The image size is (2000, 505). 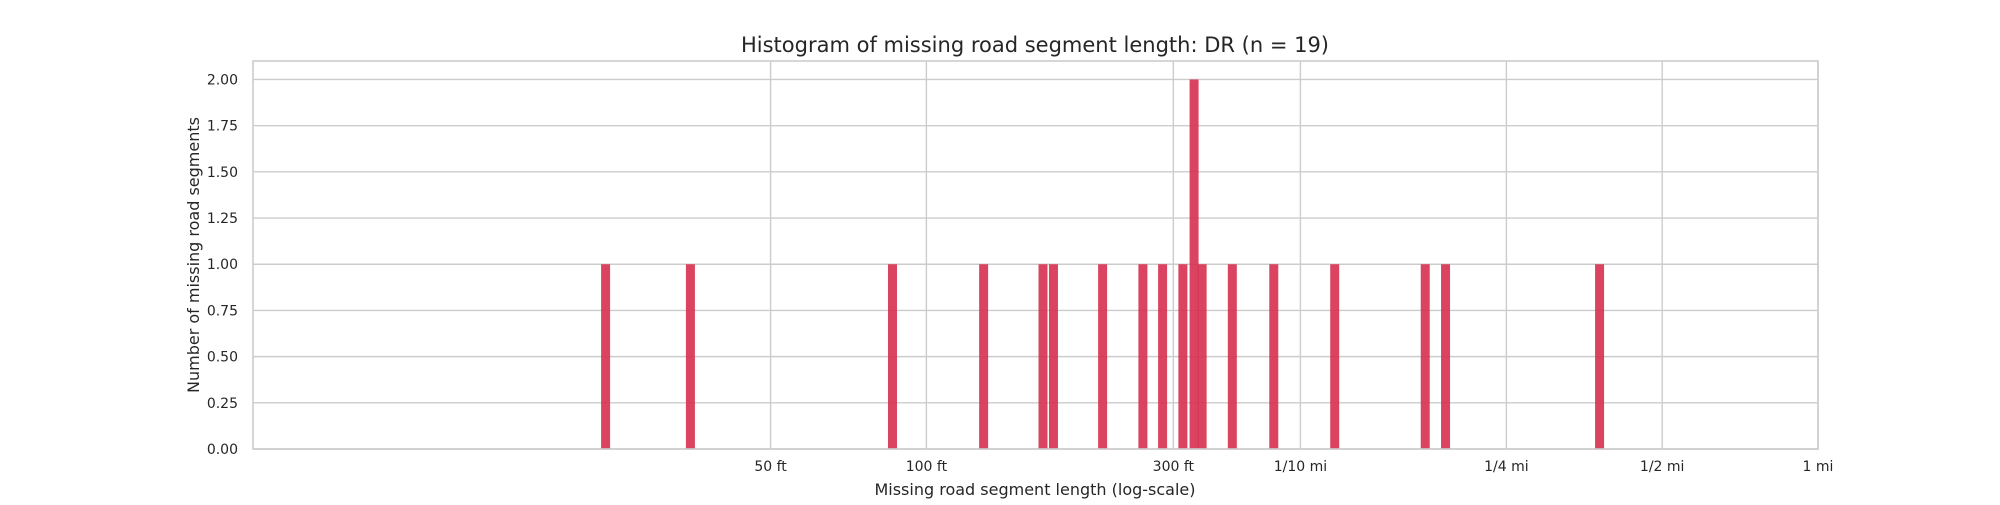 What do you see at coordinates (222, 219) in the screenshot?
I see `y-tick-label: 1.25` at bounding box center [222, 219].